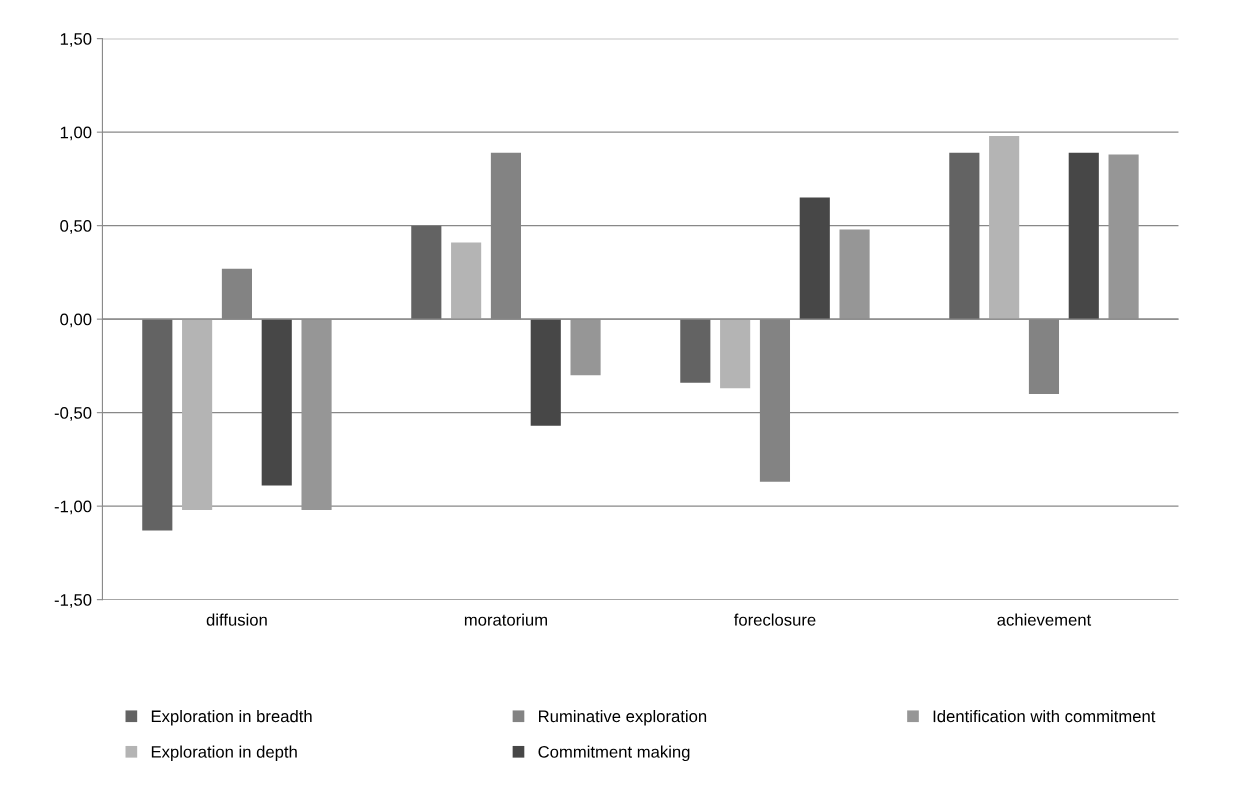 This screenshot has width=1234, height=789. Describe the element at coordinates (505, 619) in the screenshot. I see `x-tick-label: moratorium` at that location.